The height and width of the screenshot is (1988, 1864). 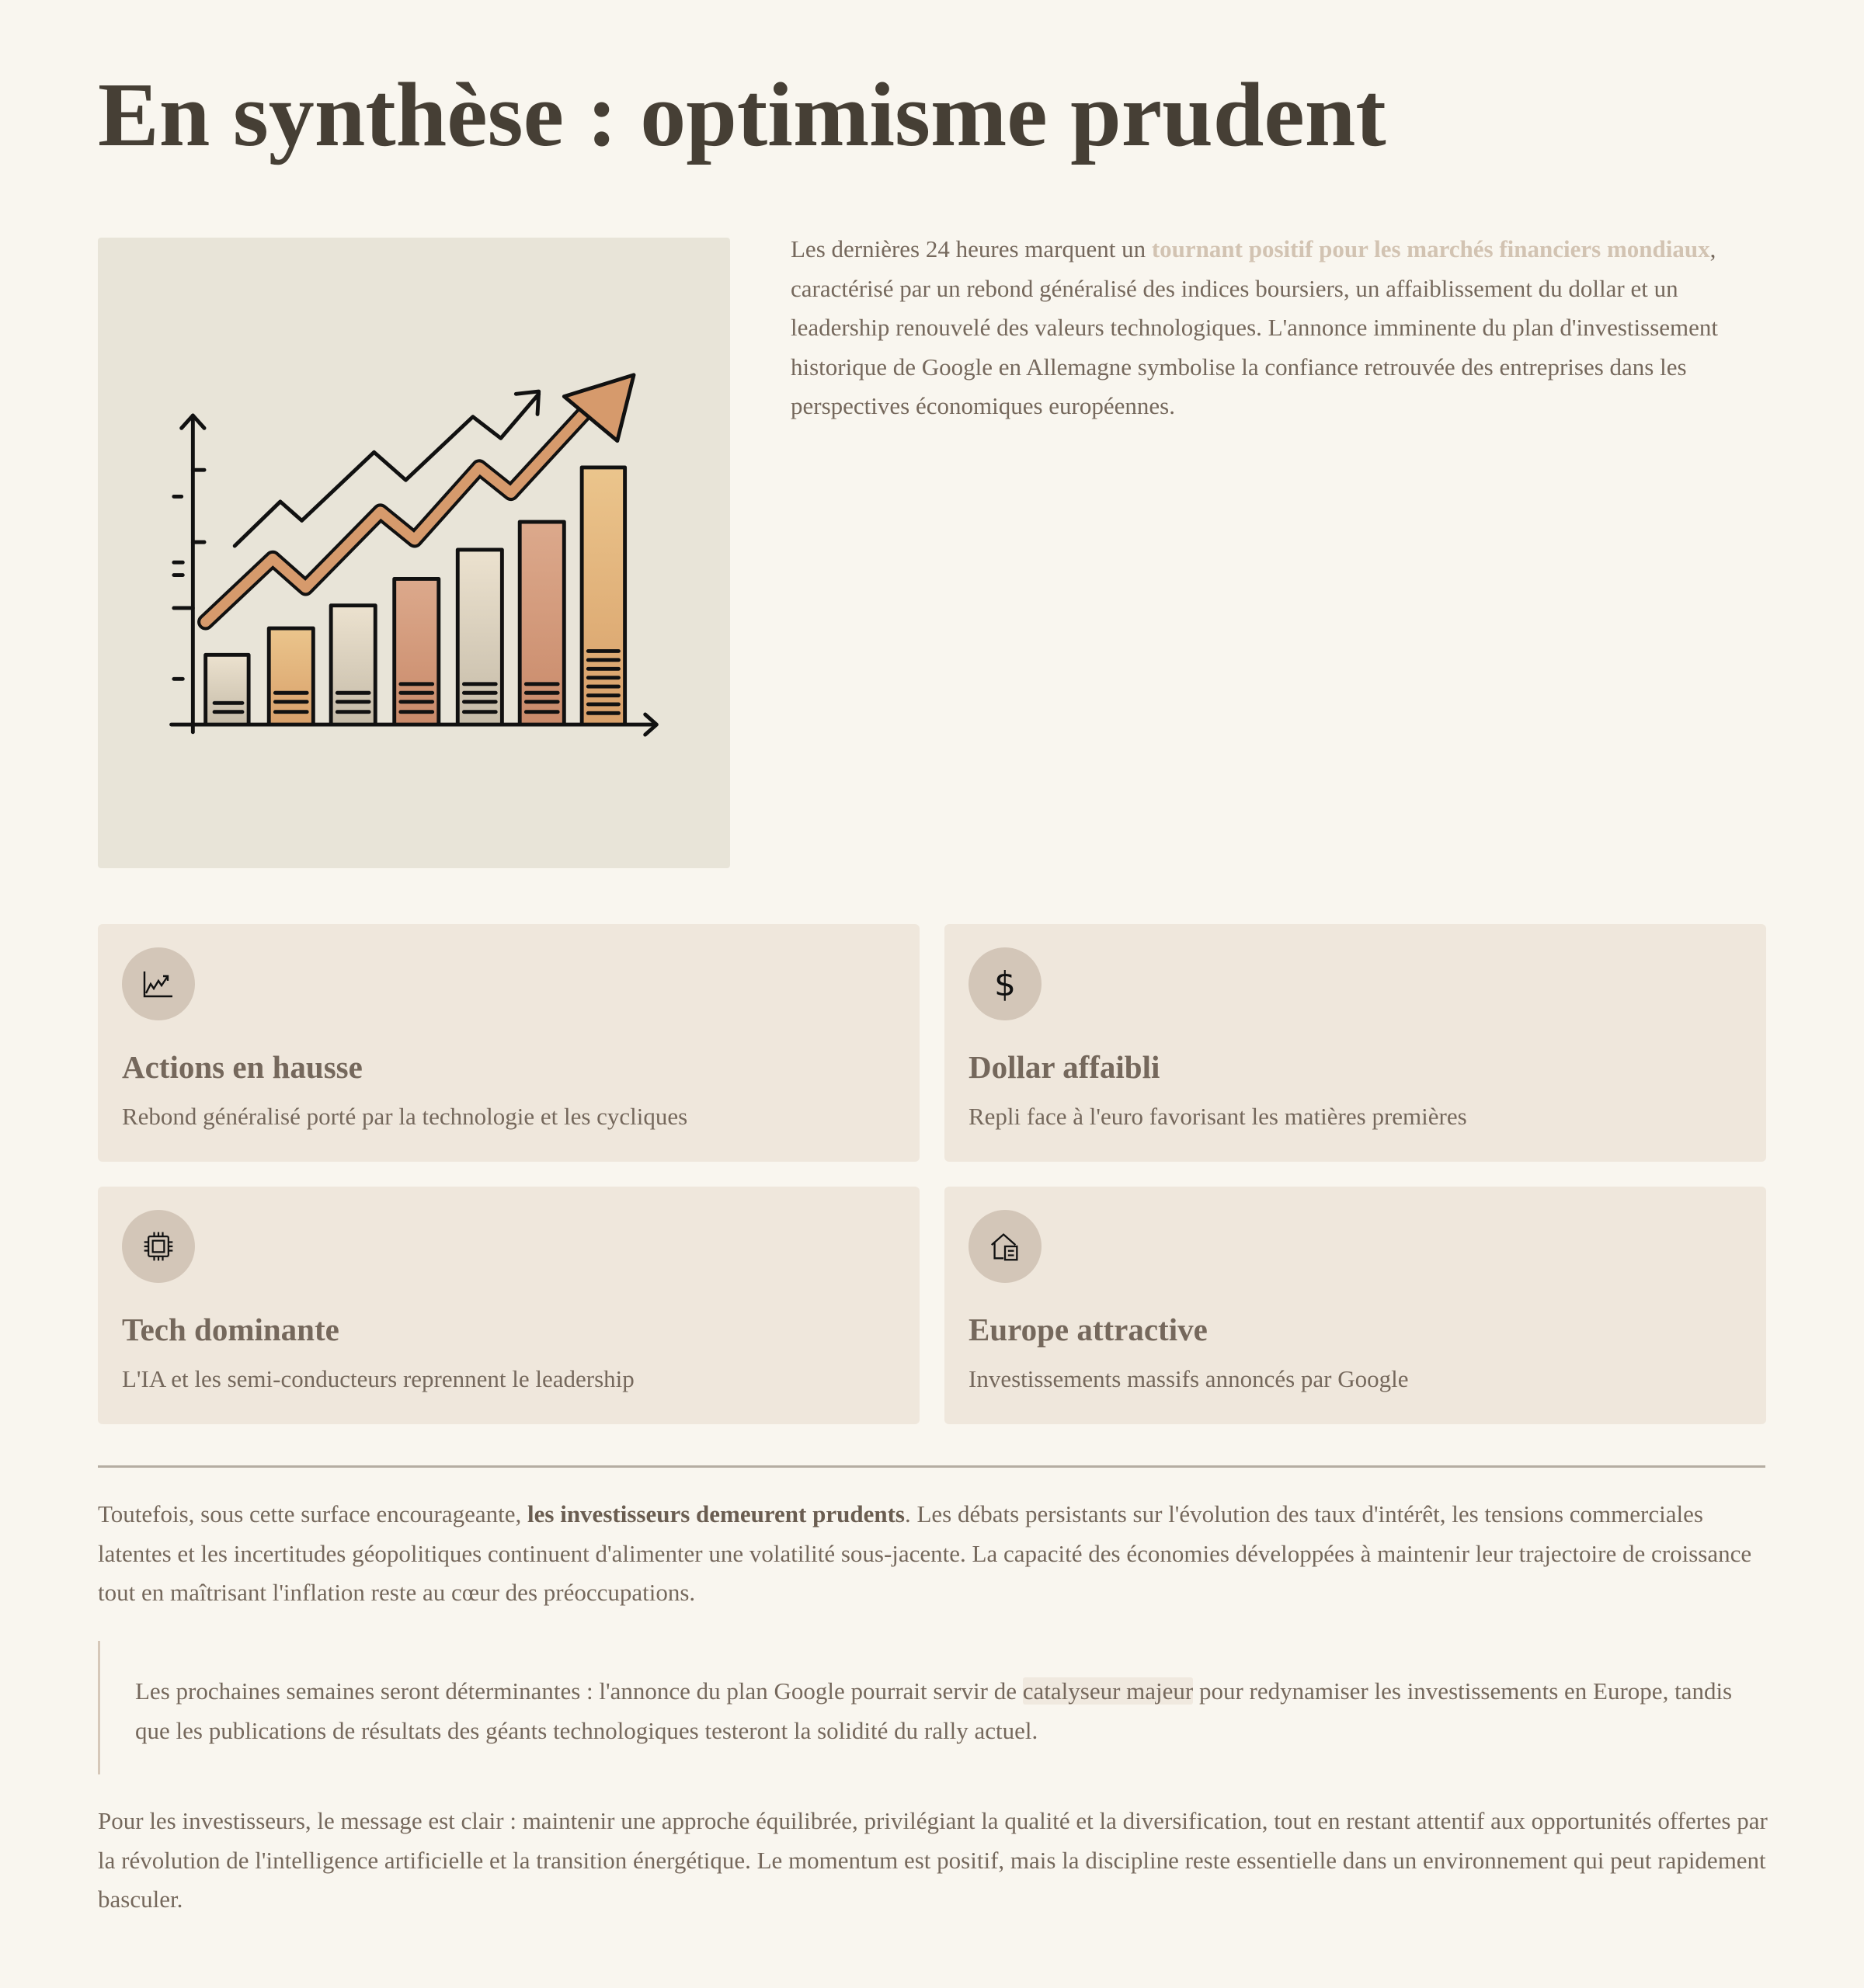 I want to click on chart-line-icon, so click(x=158, y=983).